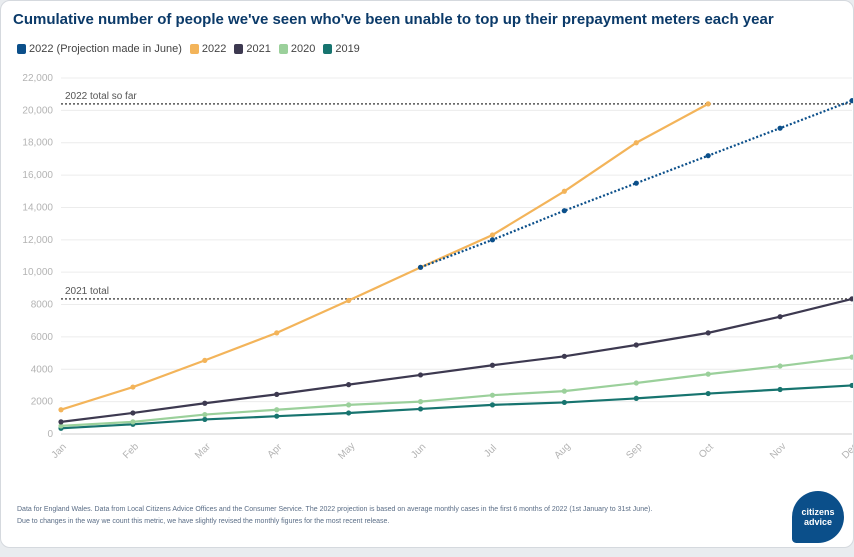 This screenshot has height=557, width=854. What do you see at coordinates (101, 96) in the screenshot?
I see `reference-label: 2022 total so far` at bounding box center [101, 96].